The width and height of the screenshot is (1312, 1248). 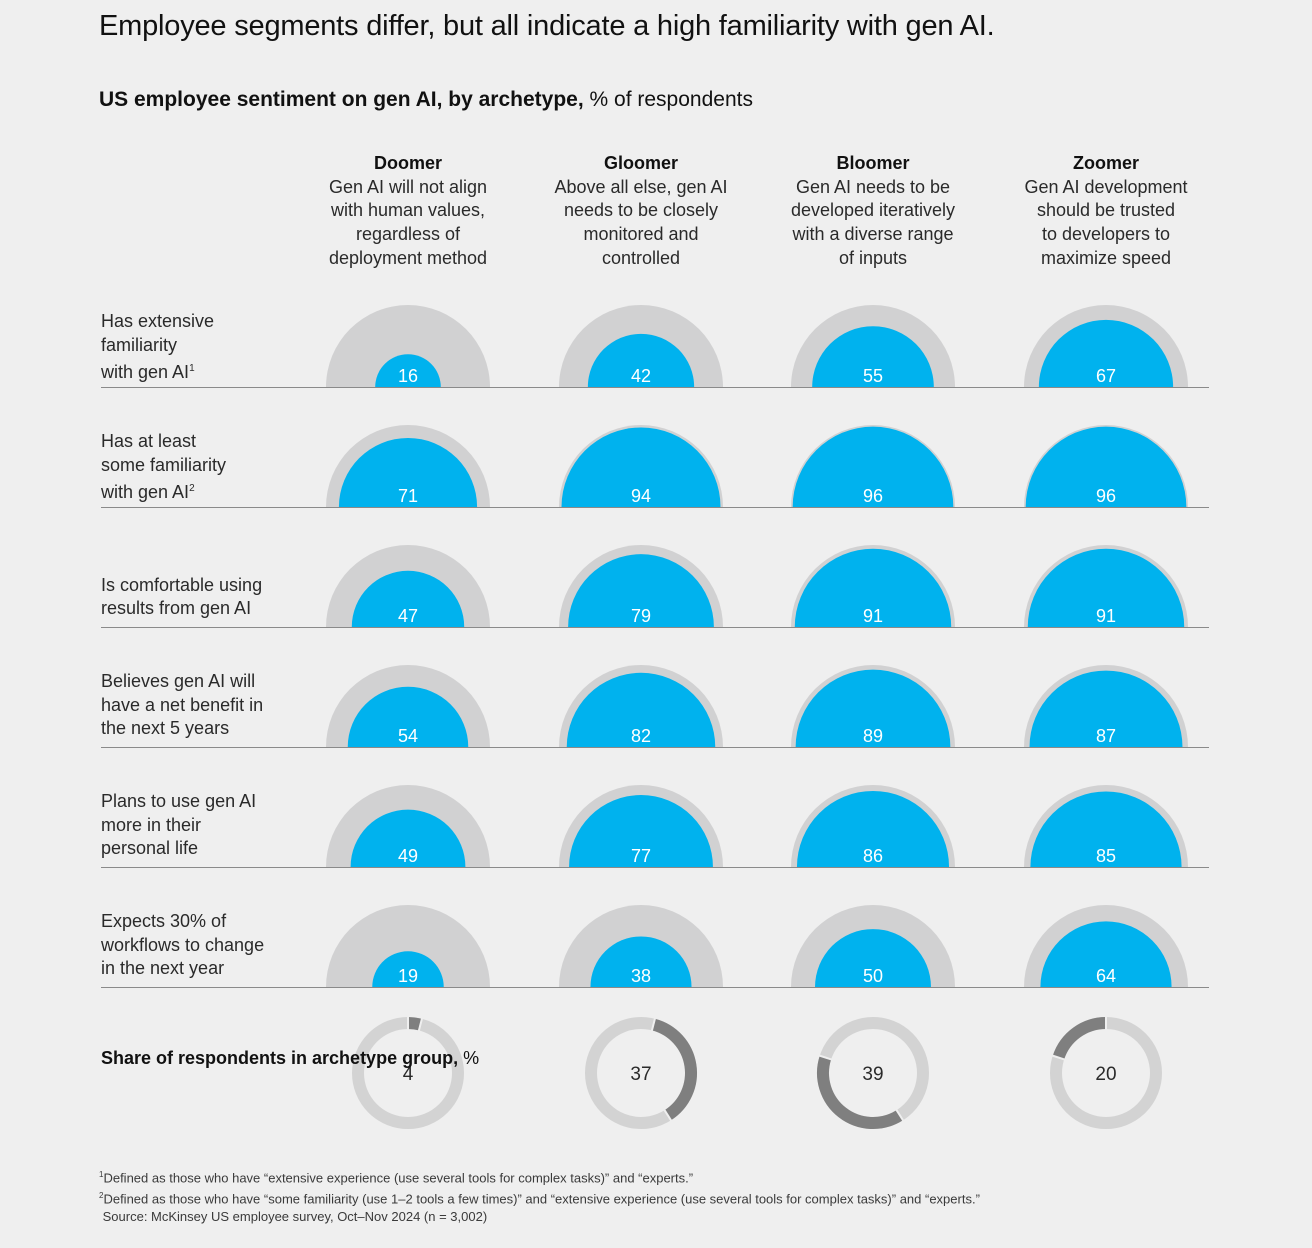 What do you see at coordinates (873, 976) in the screenshot?
I see `value-label: 50` at bounding box center [873, 976].